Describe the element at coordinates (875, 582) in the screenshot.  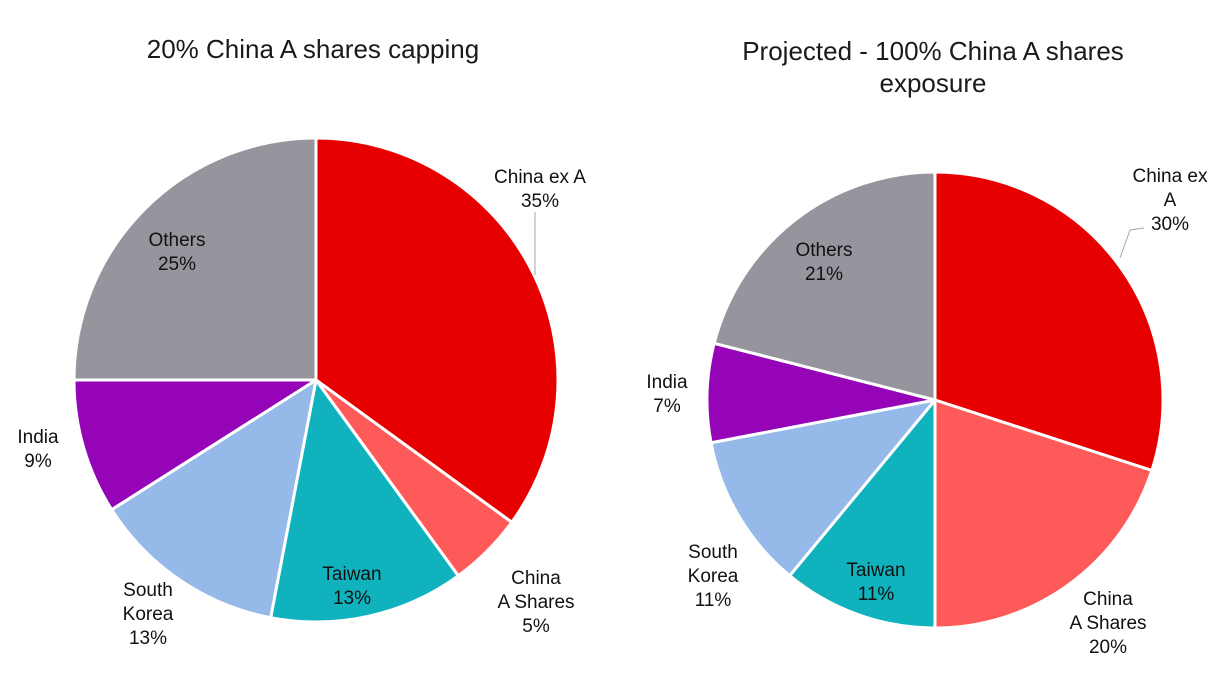
I see `data-label-taiwan: Taiwan 11%` at that location.